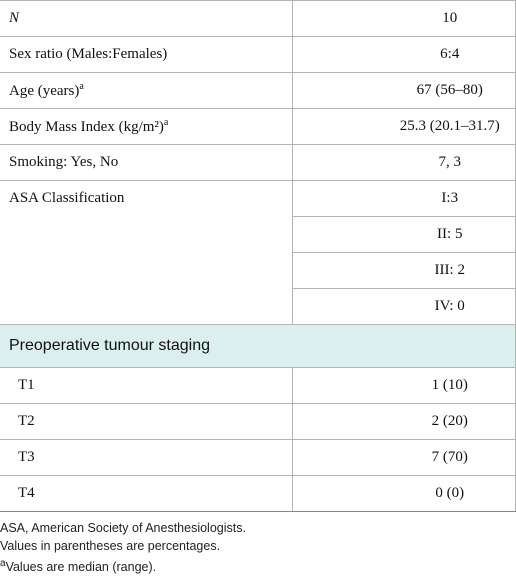  I want to click on row-value: 0 (0), so click(404, 493).